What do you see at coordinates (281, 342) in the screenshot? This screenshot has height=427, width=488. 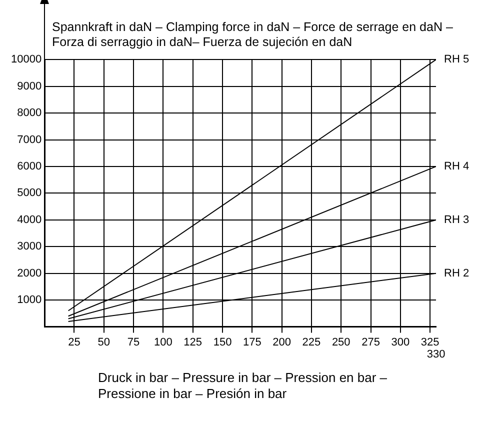 I see `x-tick-label: 200` at bounding box center [281, 342].